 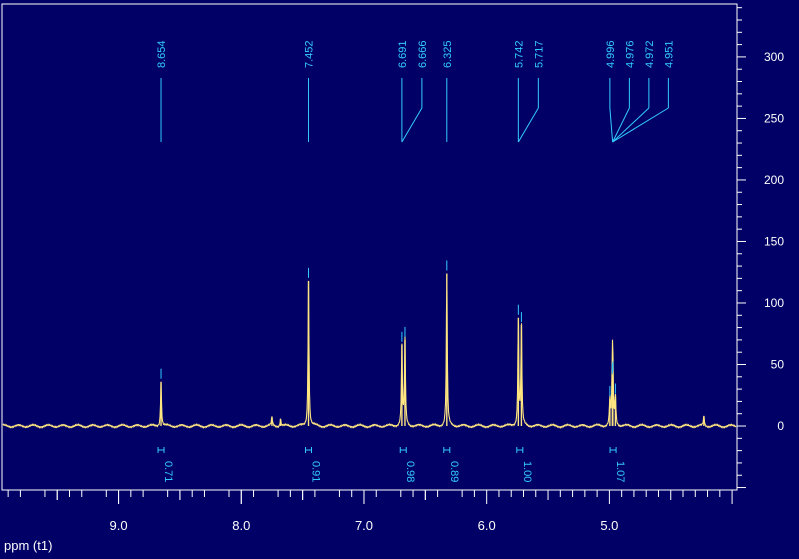 I want to click on peak-label: 4.996, so click(x=611, y=54).